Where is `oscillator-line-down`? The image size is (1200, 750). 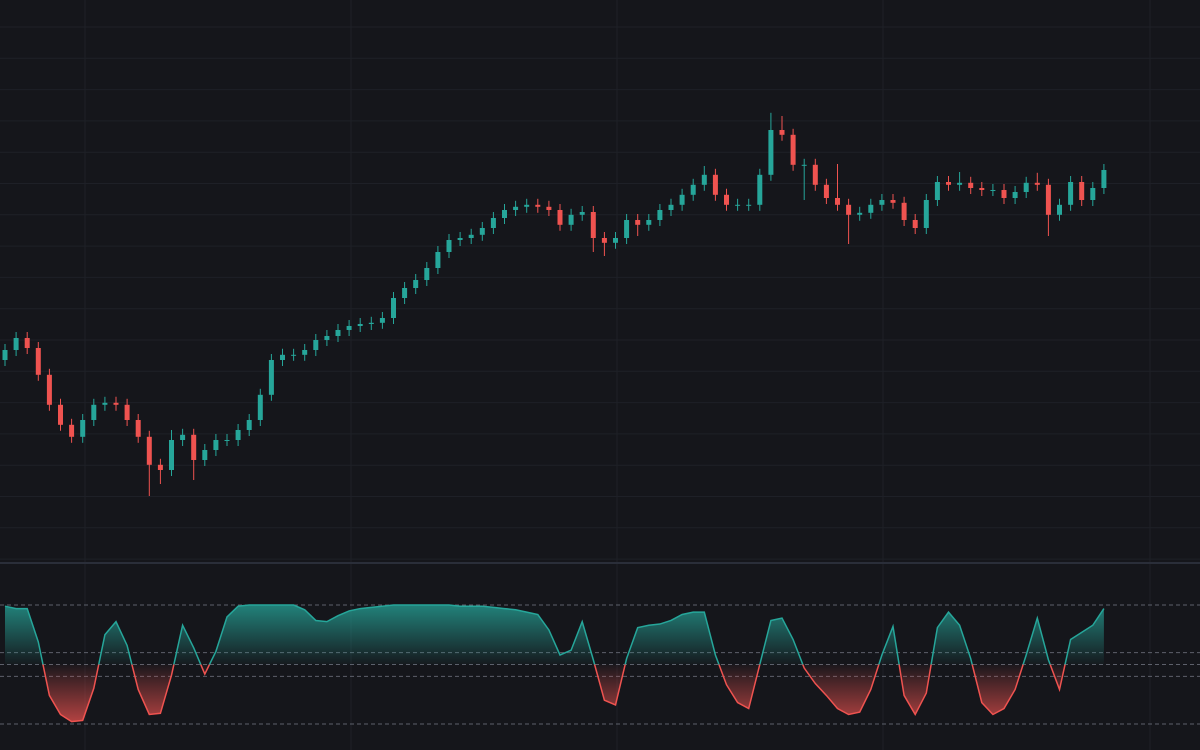 oscillator-line-down is located at coordinates (554, 693).